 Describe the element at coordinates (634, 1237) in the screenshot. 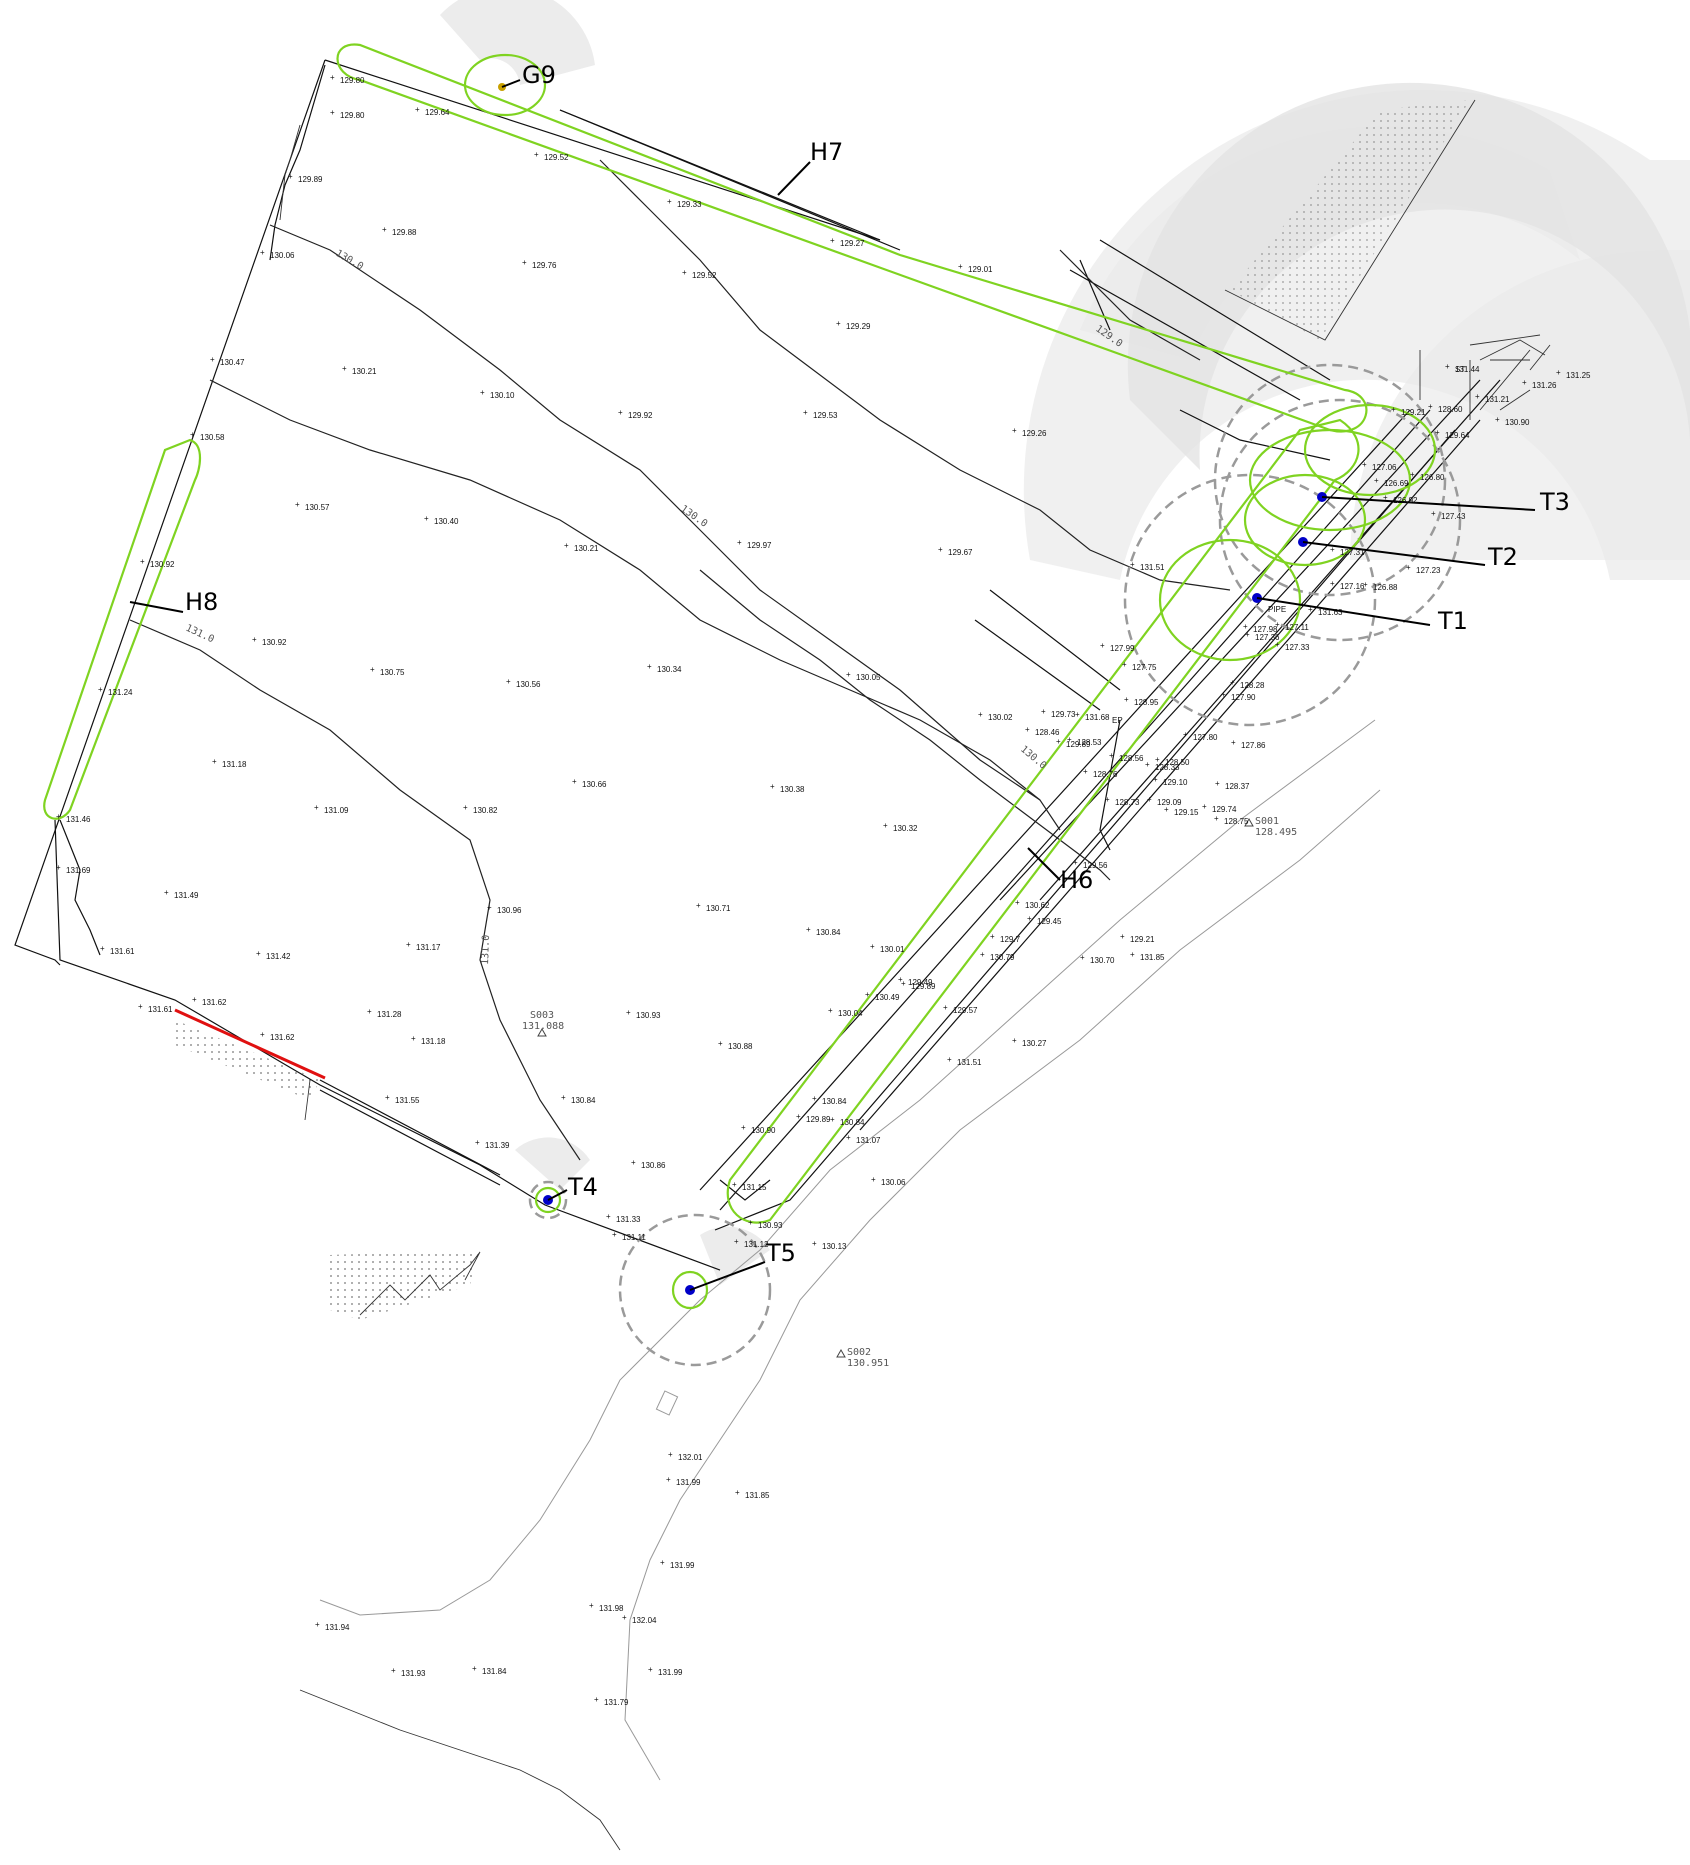

I see `spot-level: 131.11` at that location.